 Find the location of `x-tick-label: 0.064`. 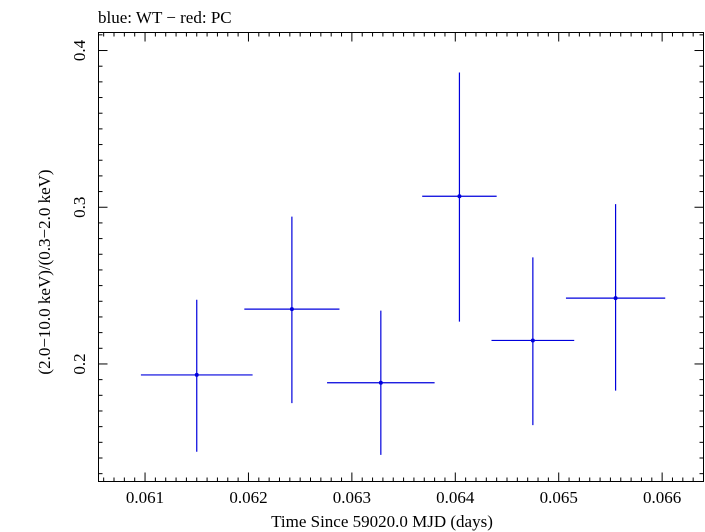

x-tick-label: 0.064 is located at coordinates (455, 497).